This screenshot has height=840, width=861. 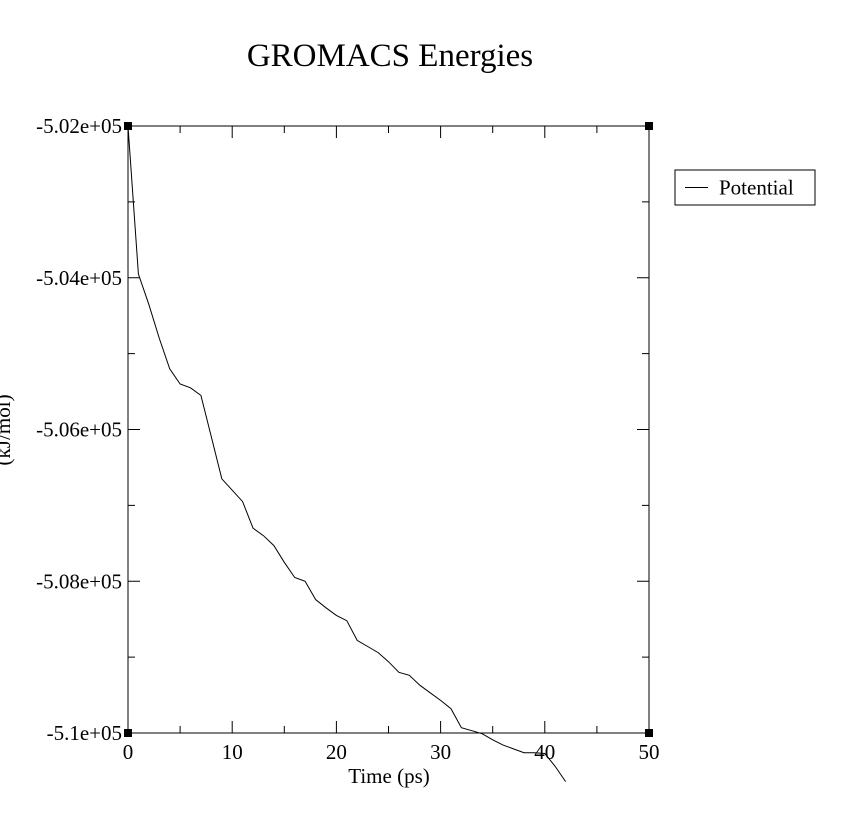 I want to click on y-tick-label: -5.1e+05, so click(x=84, y=733).